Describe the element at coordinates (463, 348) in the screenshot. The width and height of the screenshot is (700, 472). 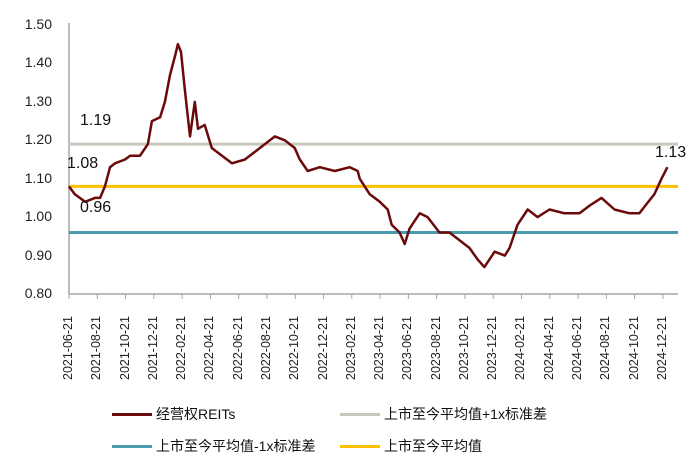
I see `x-tick-label: 2023-10-21` at that location.